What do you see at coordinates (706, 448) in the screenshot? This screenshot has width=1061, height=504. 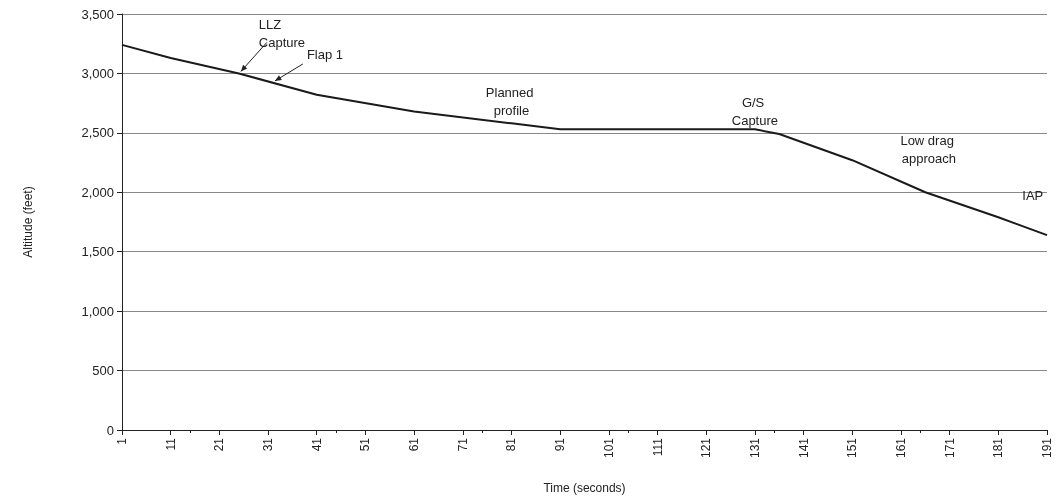 I see `x-tick-label: 121` at bounding box center [706, 448].